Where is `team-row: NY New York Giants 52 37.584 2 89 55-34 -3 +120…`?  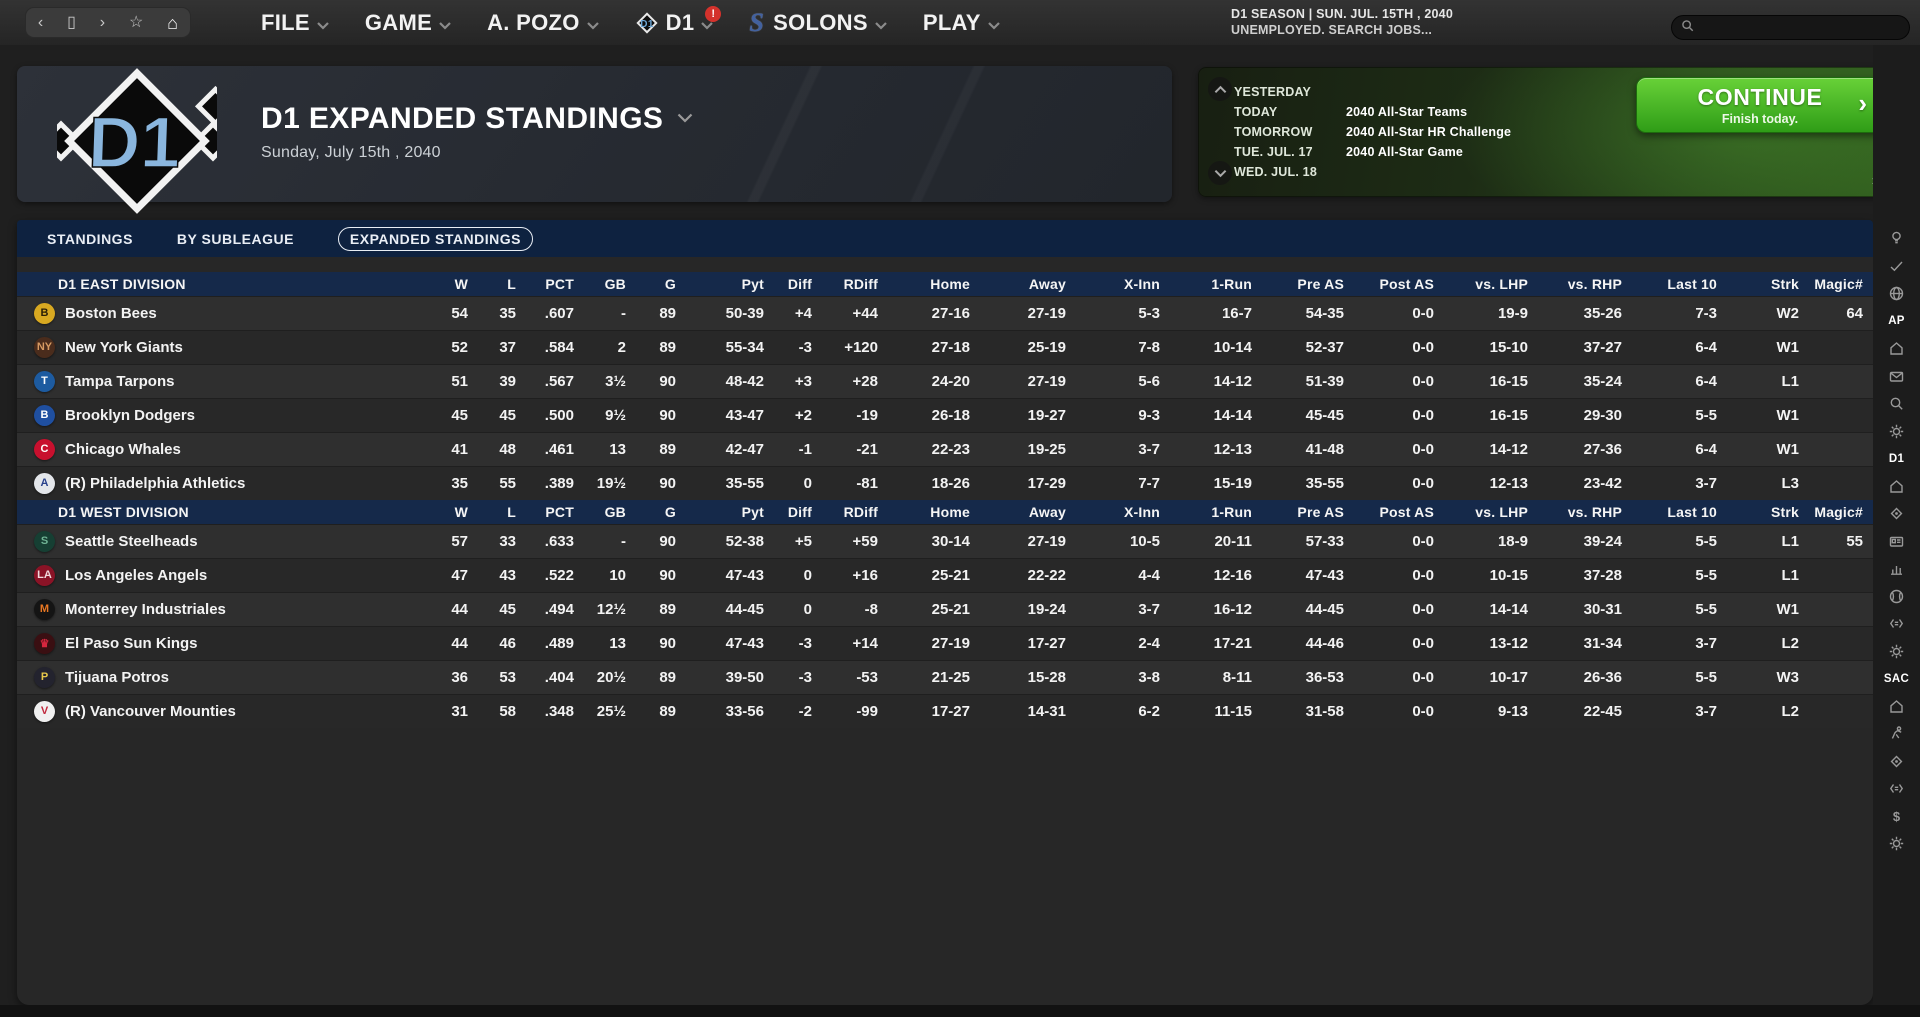
team-row: NY New York Giants 52 37.584 2 89 55-34 -3 +120… is located at coordinates (945, 346).